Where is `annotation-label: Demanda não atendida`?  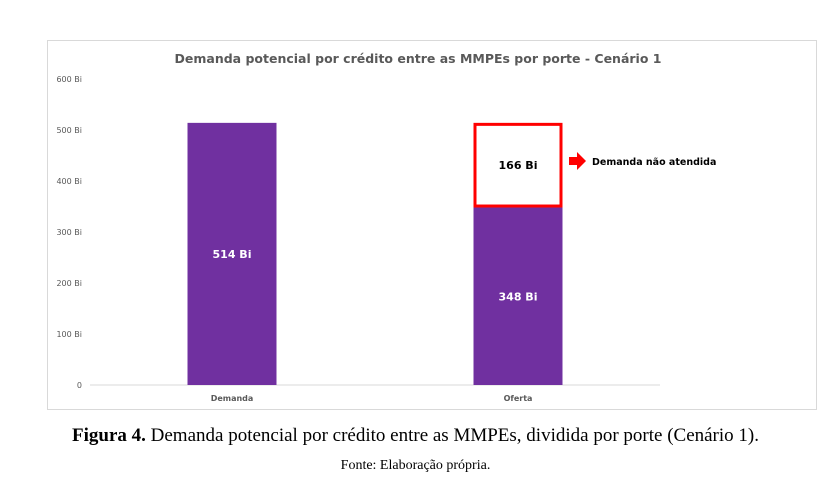
annotation-label: Demanda não atendida is located at coordinates (654, 162).